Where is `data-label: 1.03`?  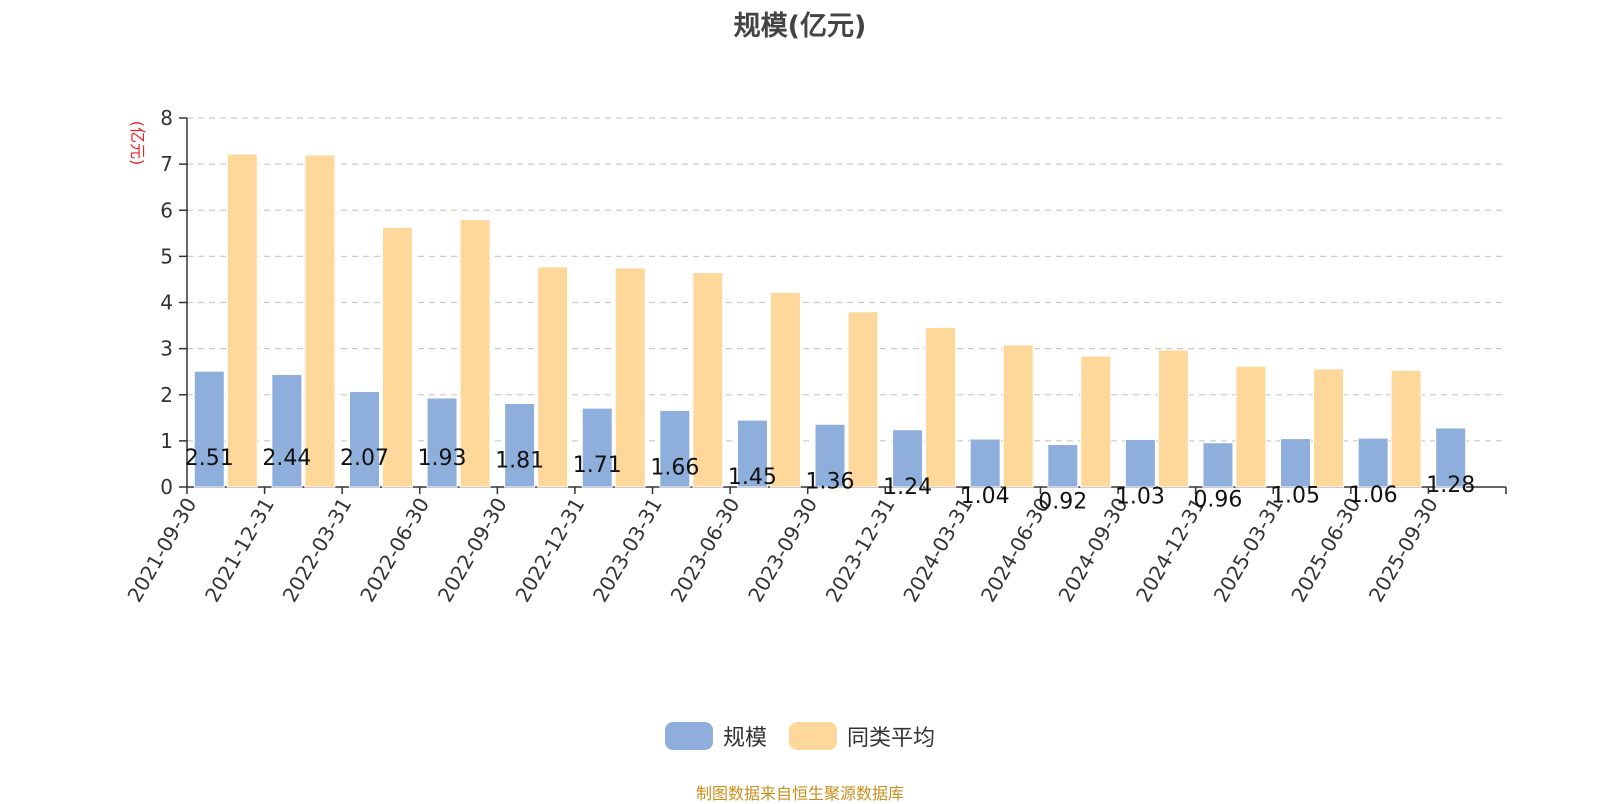
data-label: 1.03 is located at coordinates (1140, 496).